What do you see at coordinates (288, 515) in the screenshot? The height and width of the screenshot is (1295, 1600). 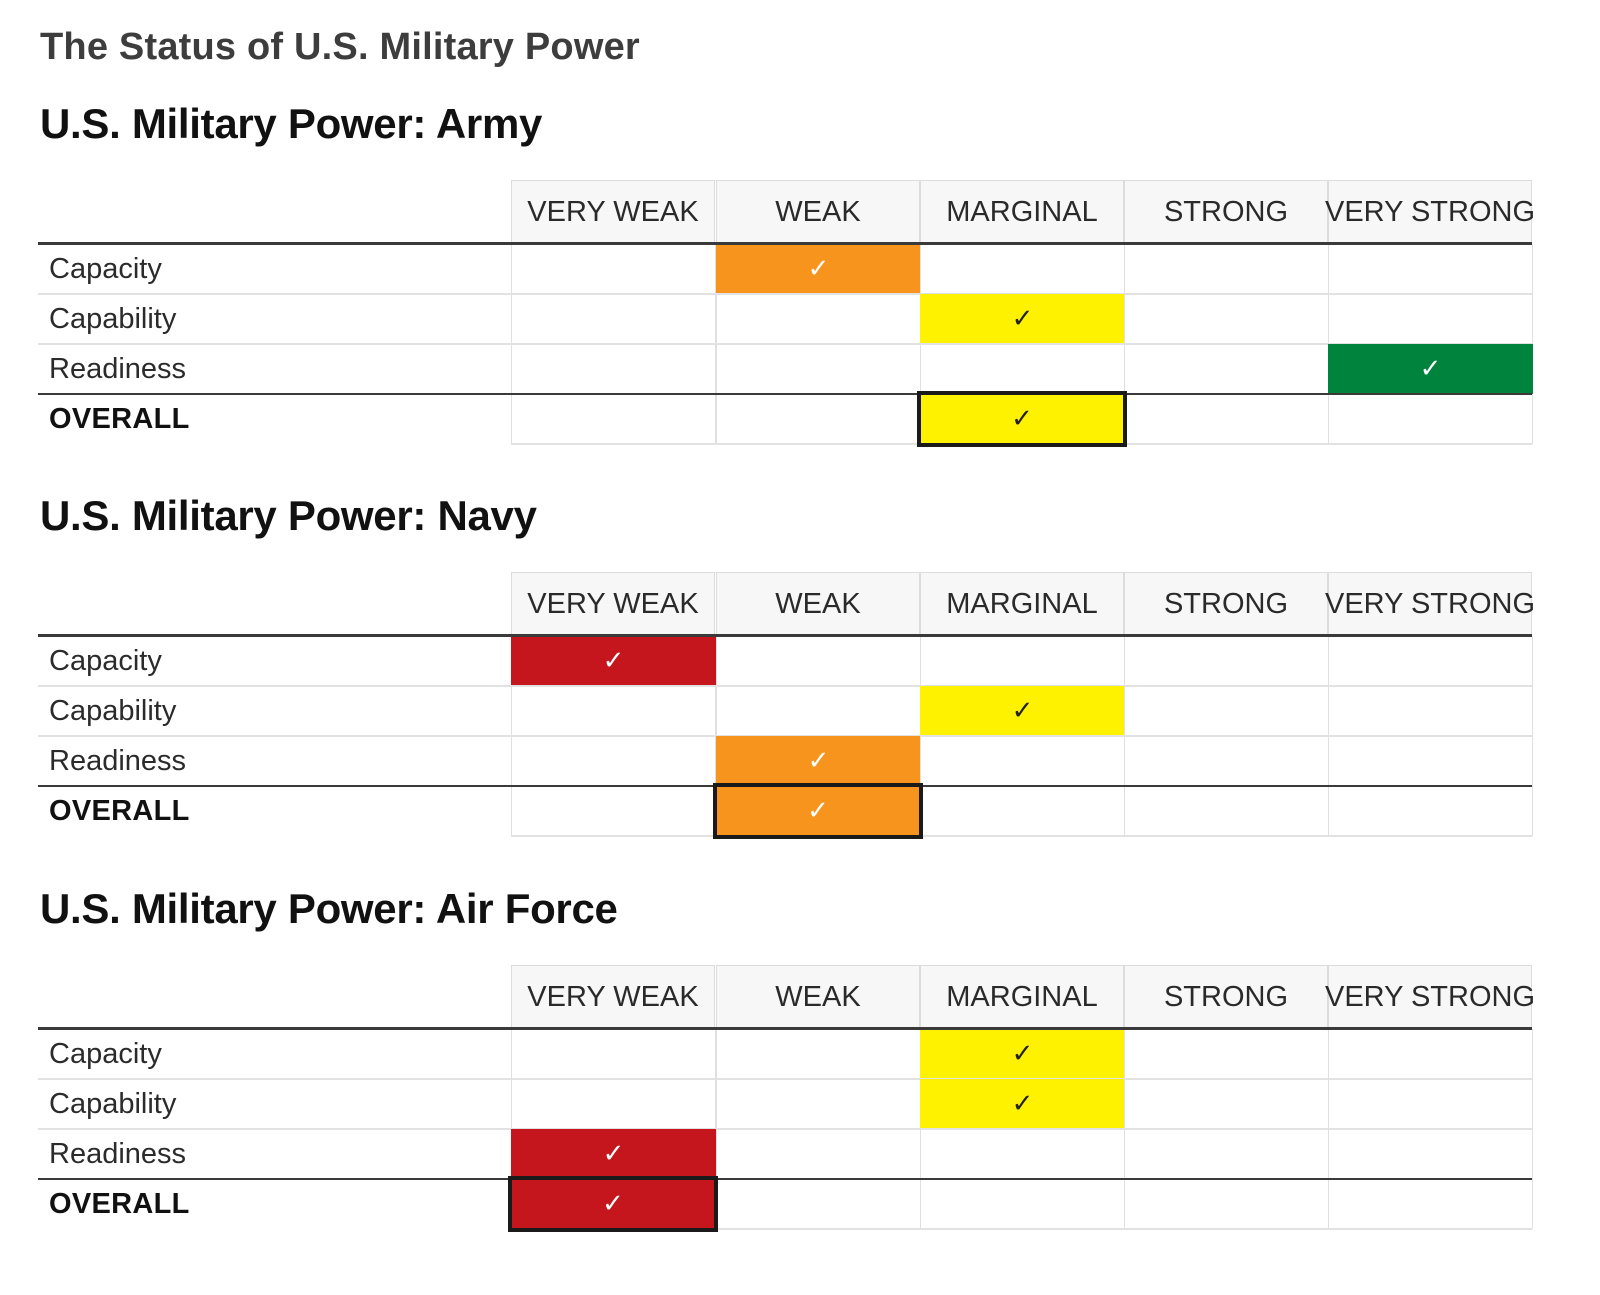 I see `section-title: U.S. Military Power: Navy` at bounding box center [288, 515].